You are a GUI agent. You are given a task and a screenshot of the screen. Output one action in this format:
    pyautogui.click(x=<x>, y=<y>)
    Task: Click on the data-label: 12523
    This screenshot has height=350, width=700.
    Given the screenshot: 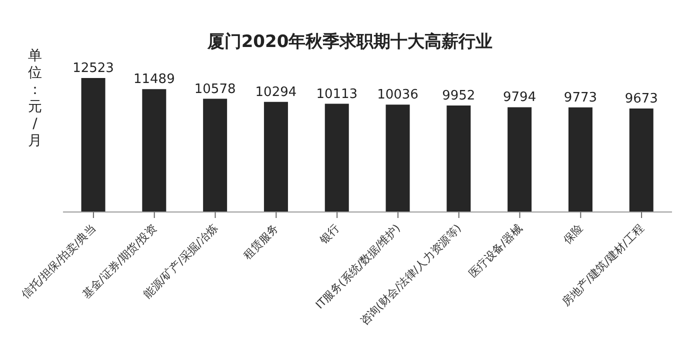 What is the action you would take?
    pyautogui.click(x=93, y=68)
    